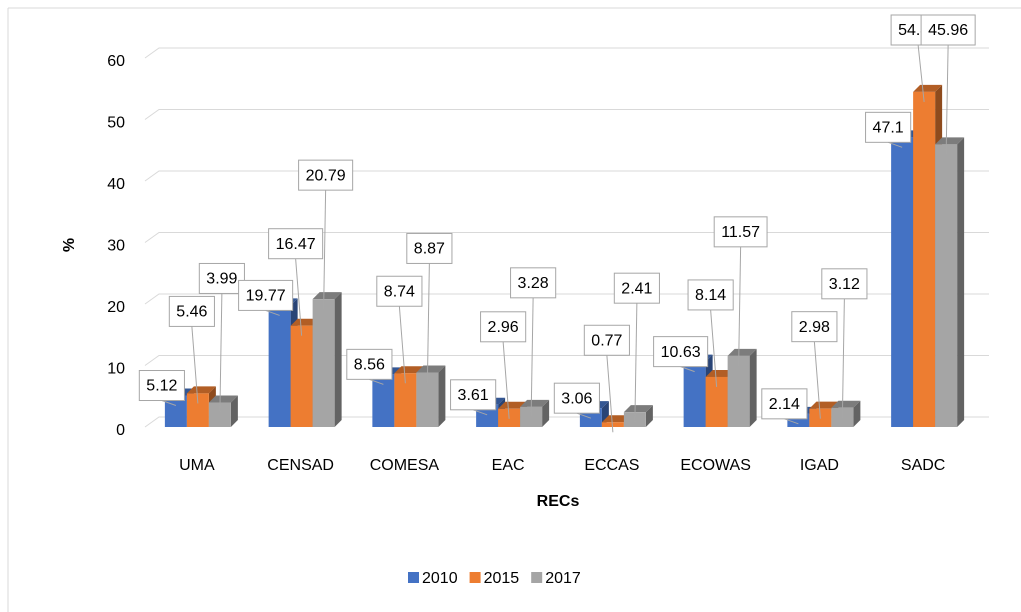 This screenshot has height=612, width=1021. Describe the element at coordinates (116, 123) in the screenshot. I see `y-tick-label: 50` at that location.